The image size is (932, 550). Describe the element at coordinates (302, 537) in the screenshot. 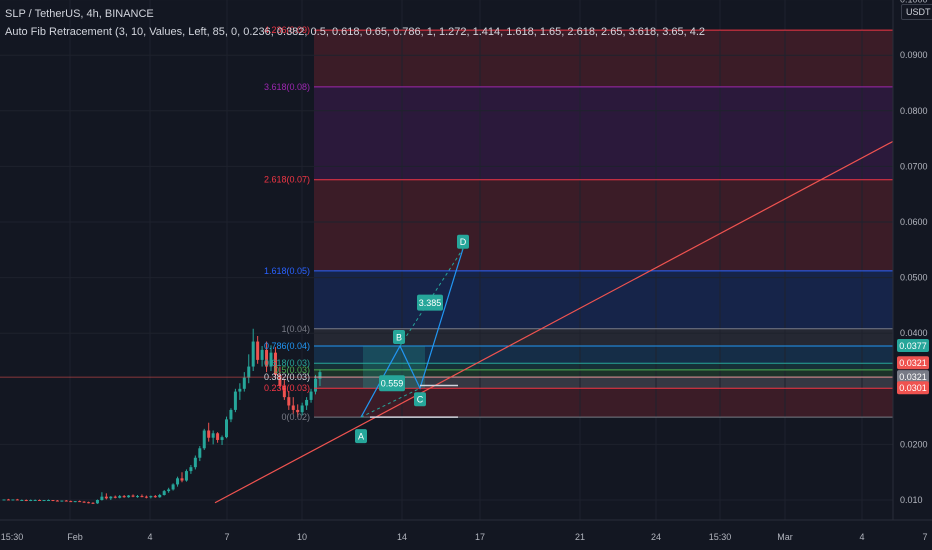

I see `time-tick-label: 10` at that location.